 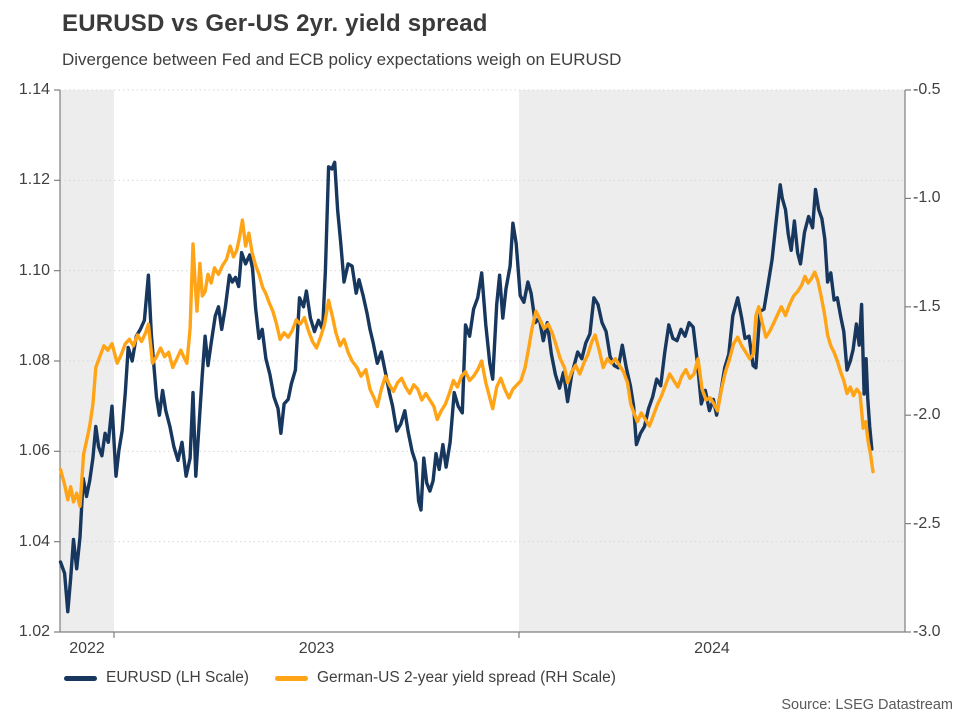 What do you see at coordinates (34, 541) in the screenshot?
I see `left-axis-tick-label: 1.04` at bounding box center [34, 541].